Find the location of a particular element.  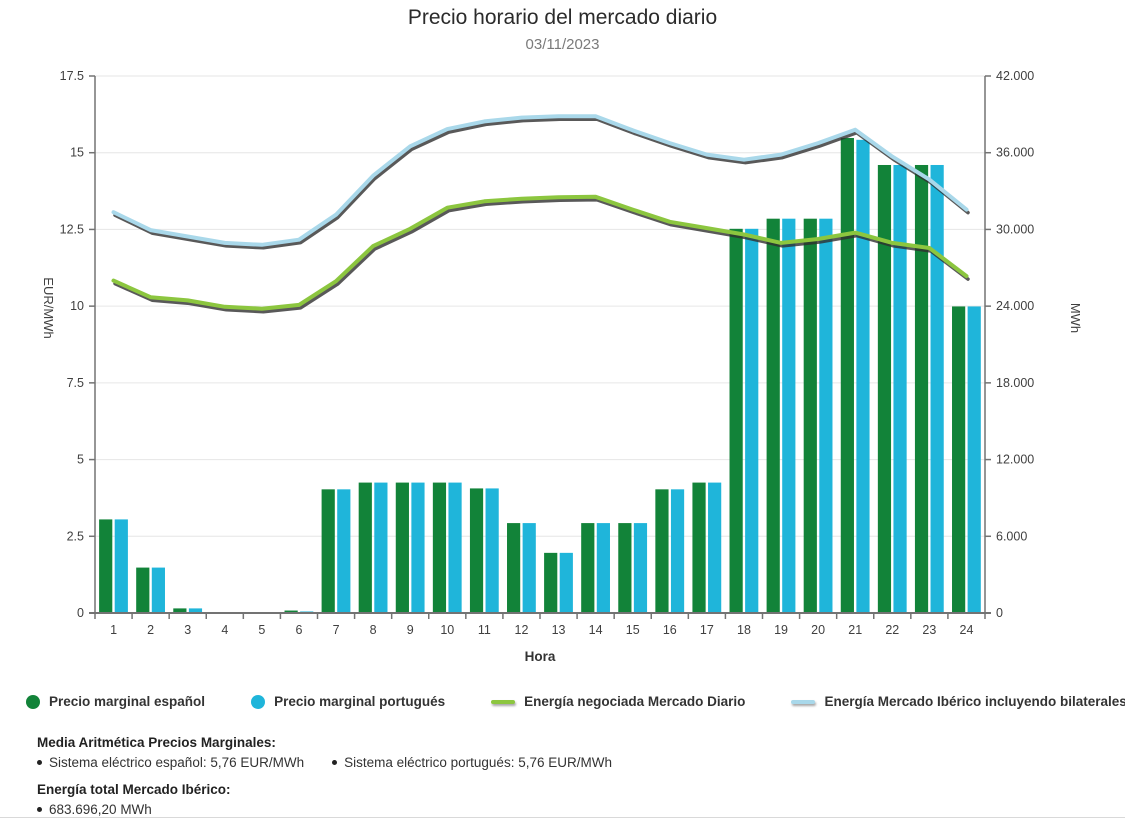

left-tick-label: 10 is located at coordinates (77, 306).